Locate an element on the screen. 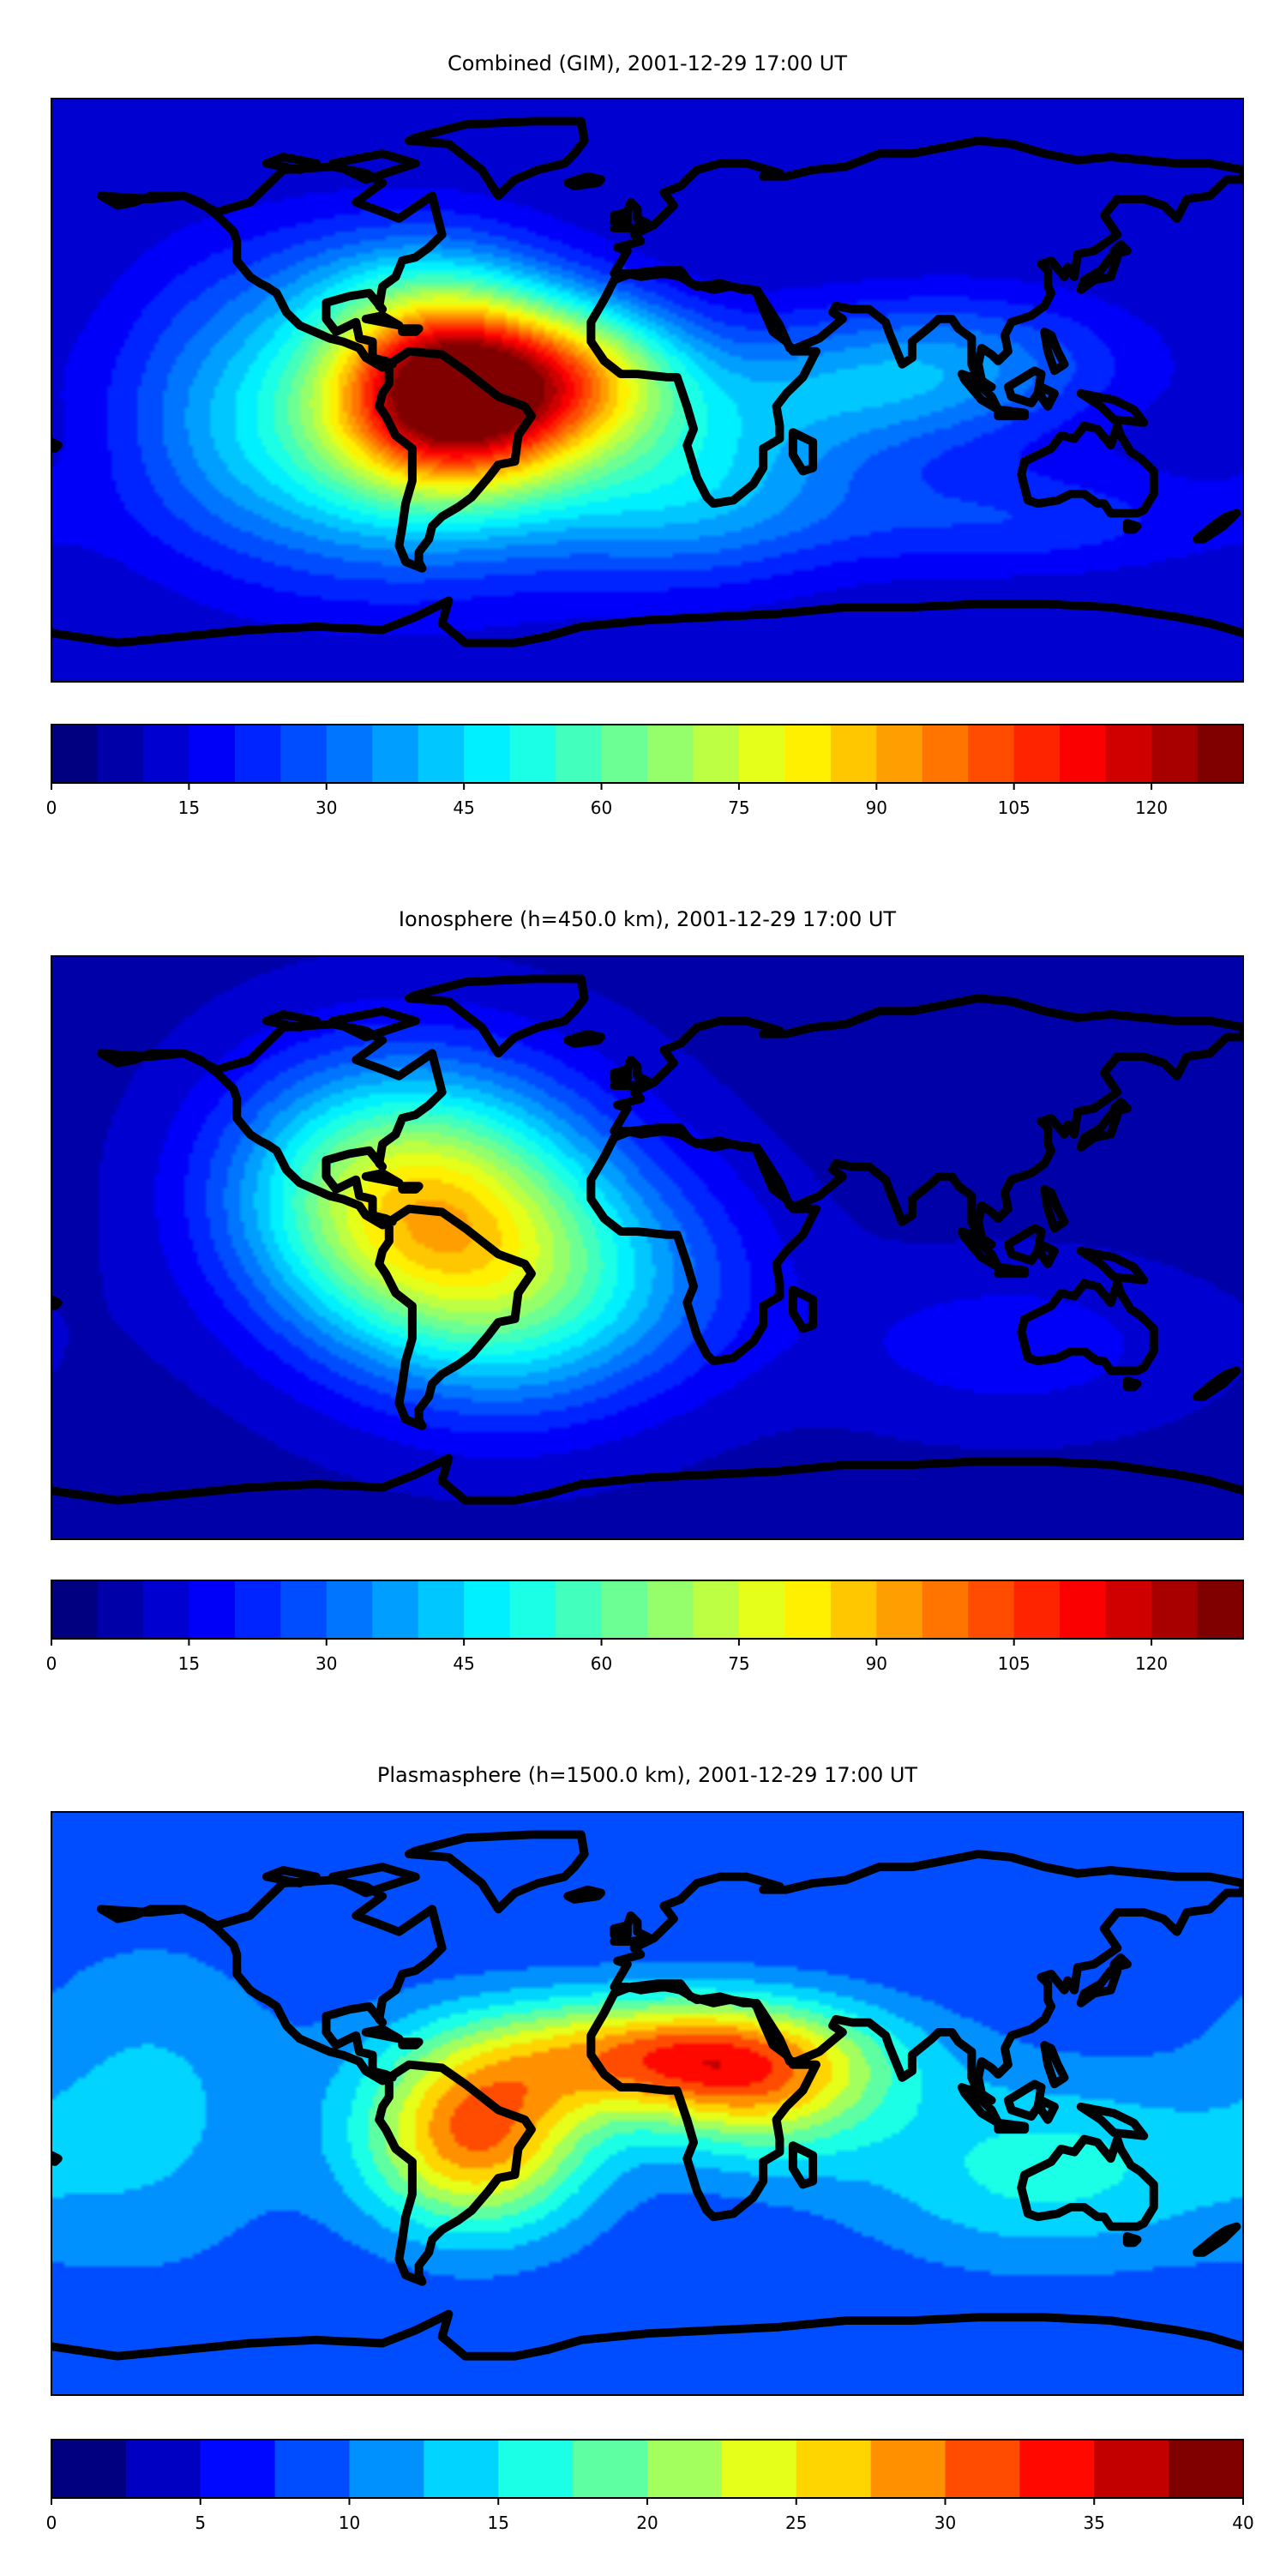 The image size is (1286, 2576). colorbar-tick-label: 90 is located at coordinates (876, 1663).